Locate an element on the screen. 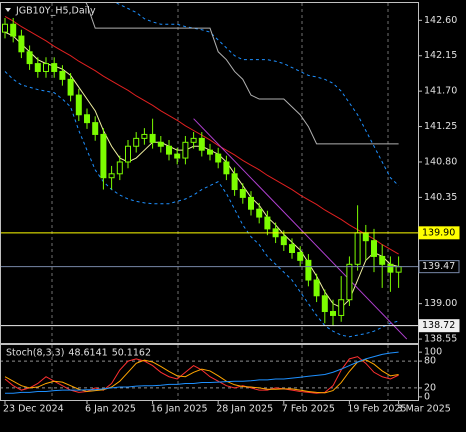 This screenshot has width=466, height=432. x-tick-label: 6 Jan 2025 is located at coordinates (110, 409).